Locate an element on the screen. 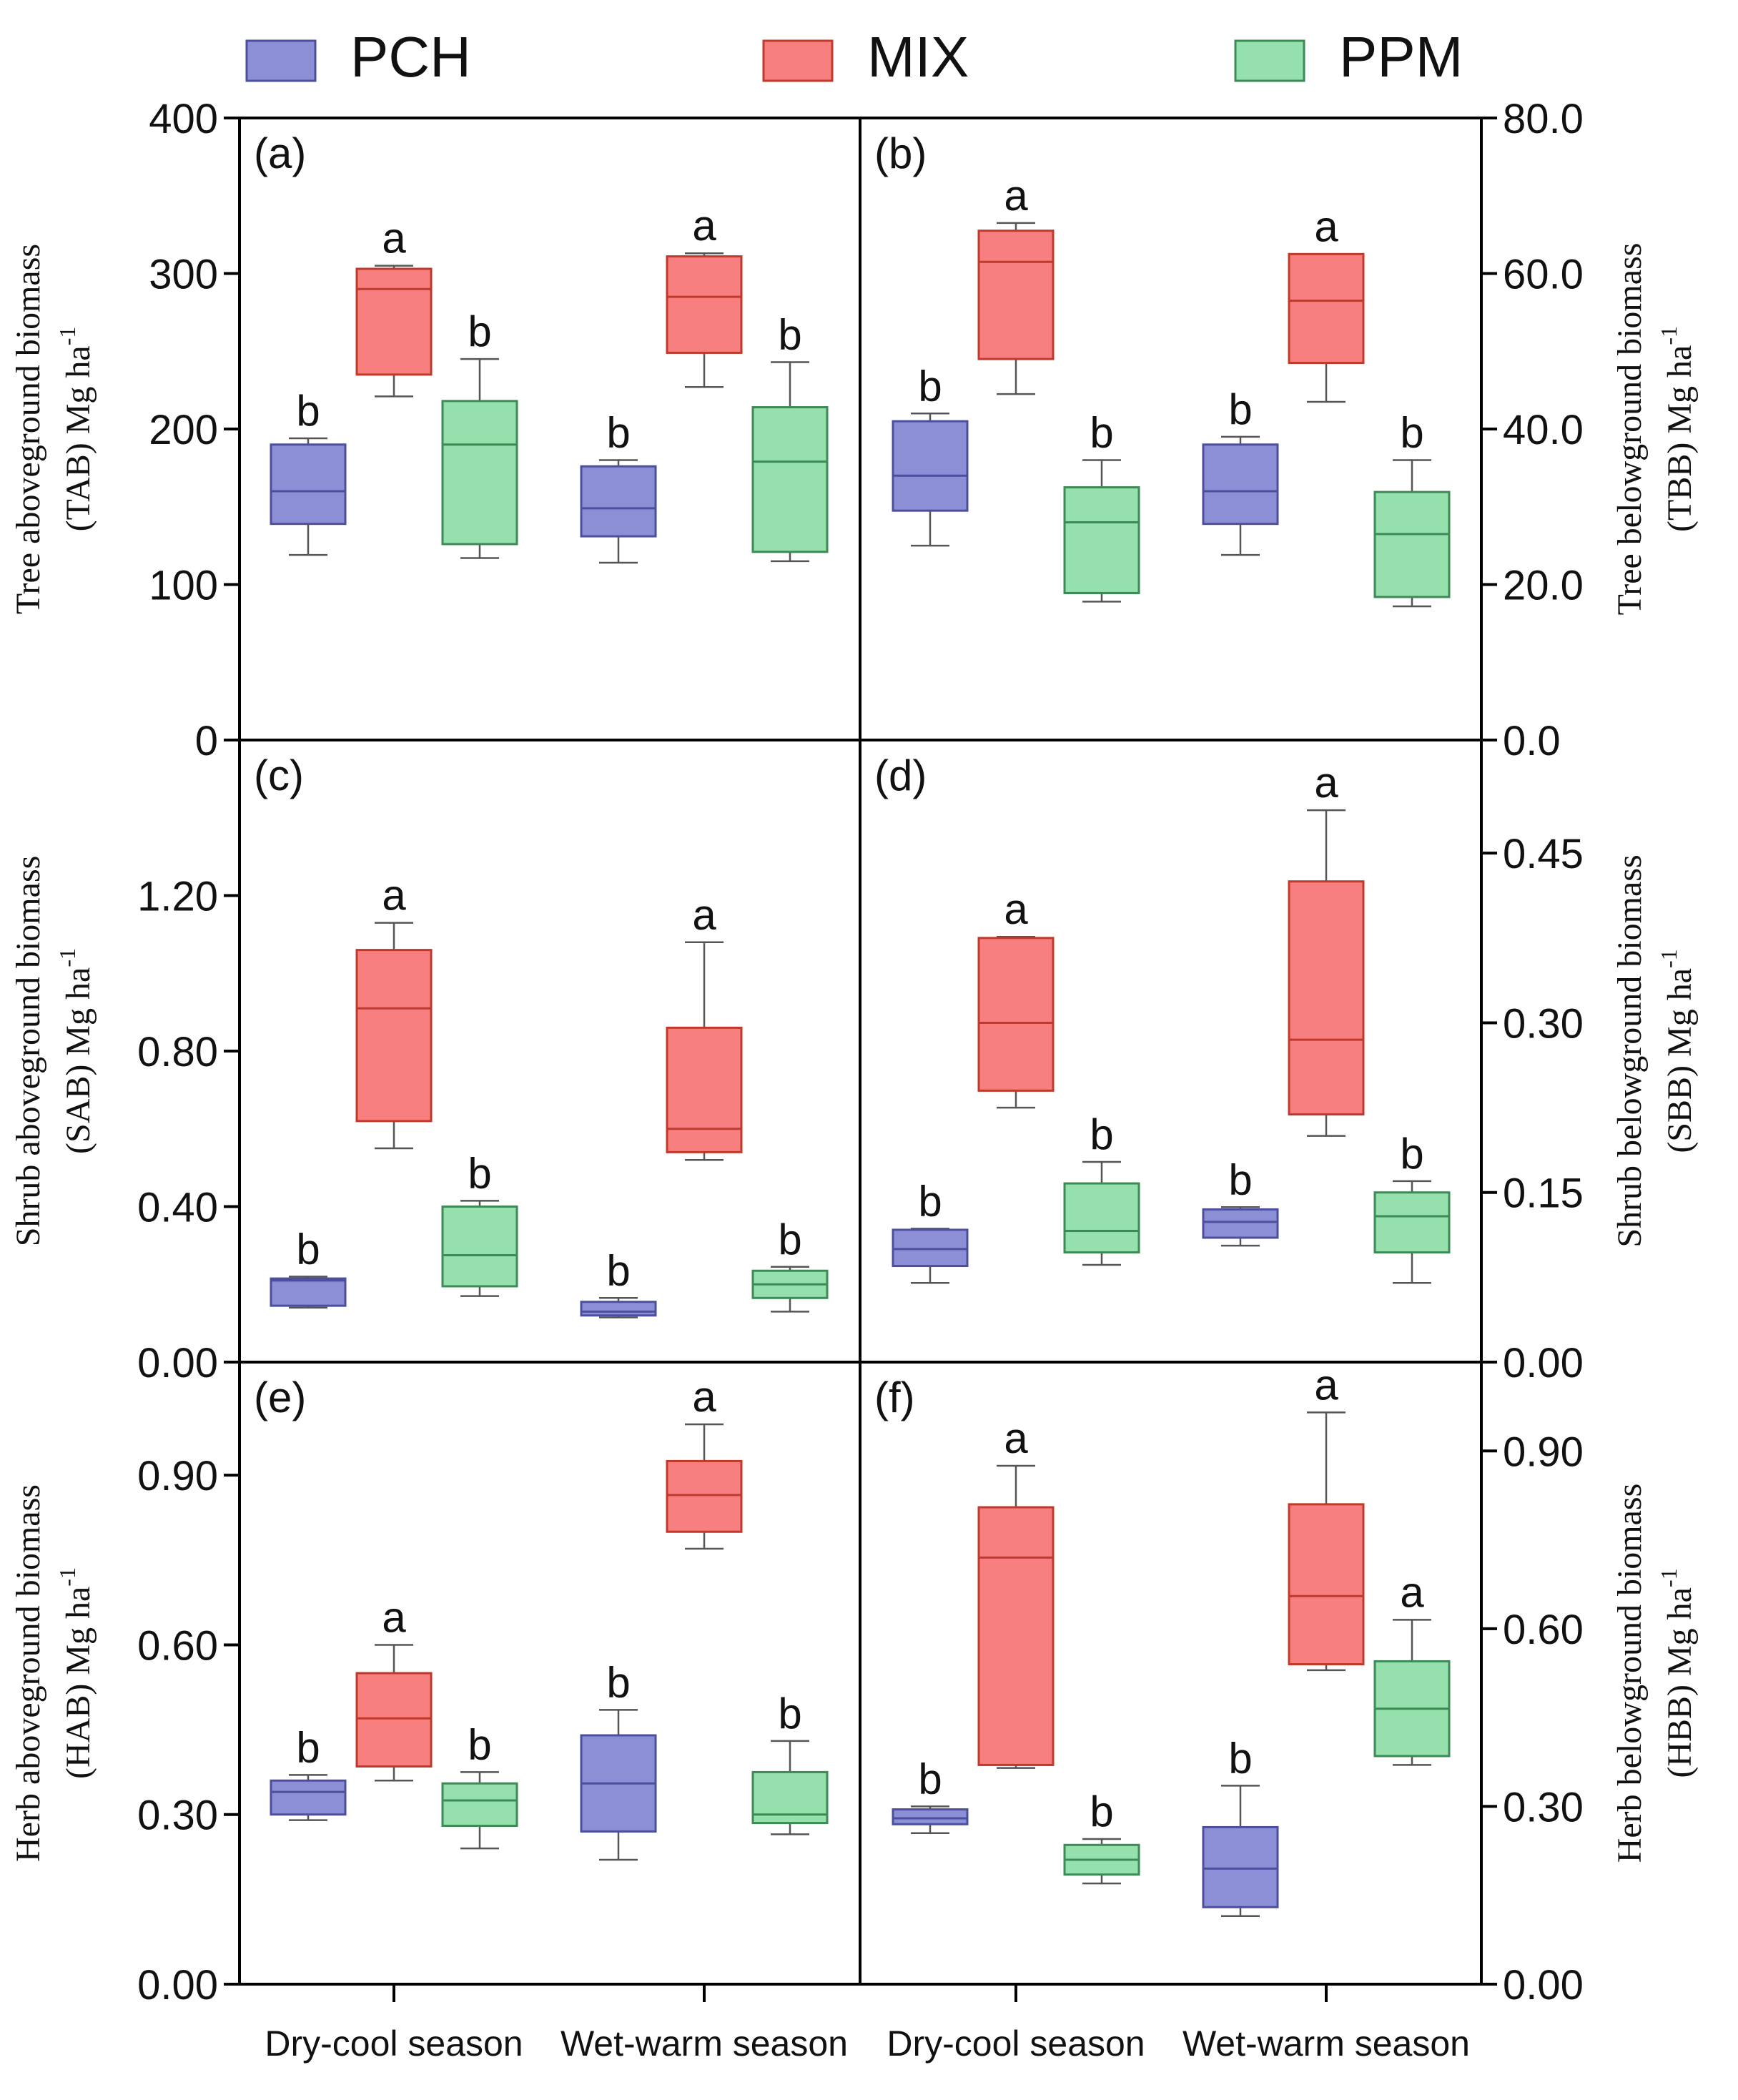 The image size is (1738, 2100). y-tick-label: 0.30 is located at coordinates (1543, 1807).